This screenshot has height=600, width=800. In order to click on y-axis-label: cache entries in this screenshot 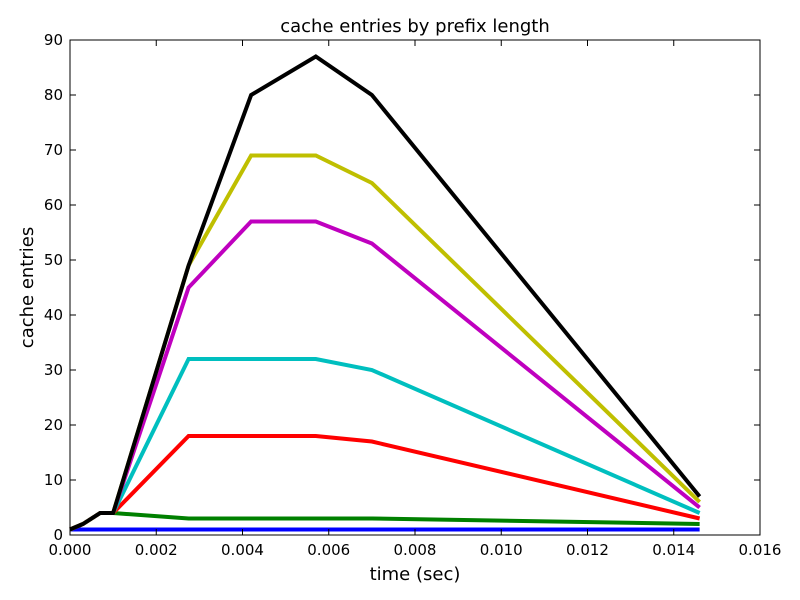, I will do `click(27, 287)`.